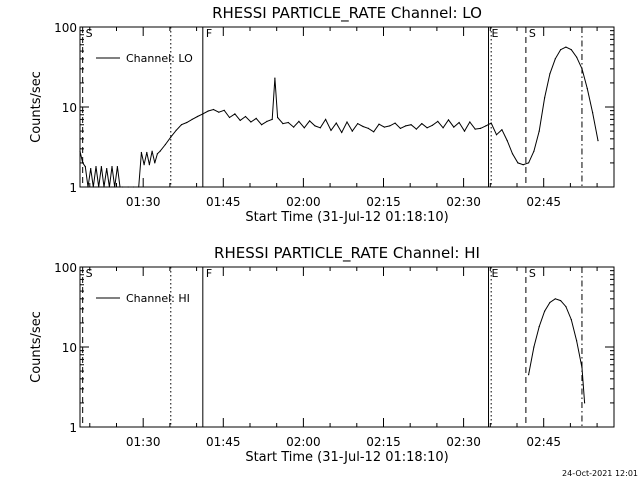 The height and width of the screenshot is (480, 640). What do you see at coordinates (347, 253) in the screenshot?
I see `chart-title: RHESSI PARTICLE_RATE Channel: HI` at bounding box center [347, 253].